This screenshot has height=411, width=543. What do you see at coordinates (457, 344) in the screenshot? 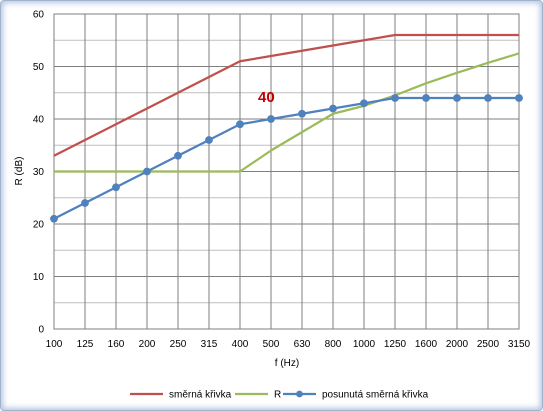
I see `x-tick-label: 2000` at bounding box center [457, 344].